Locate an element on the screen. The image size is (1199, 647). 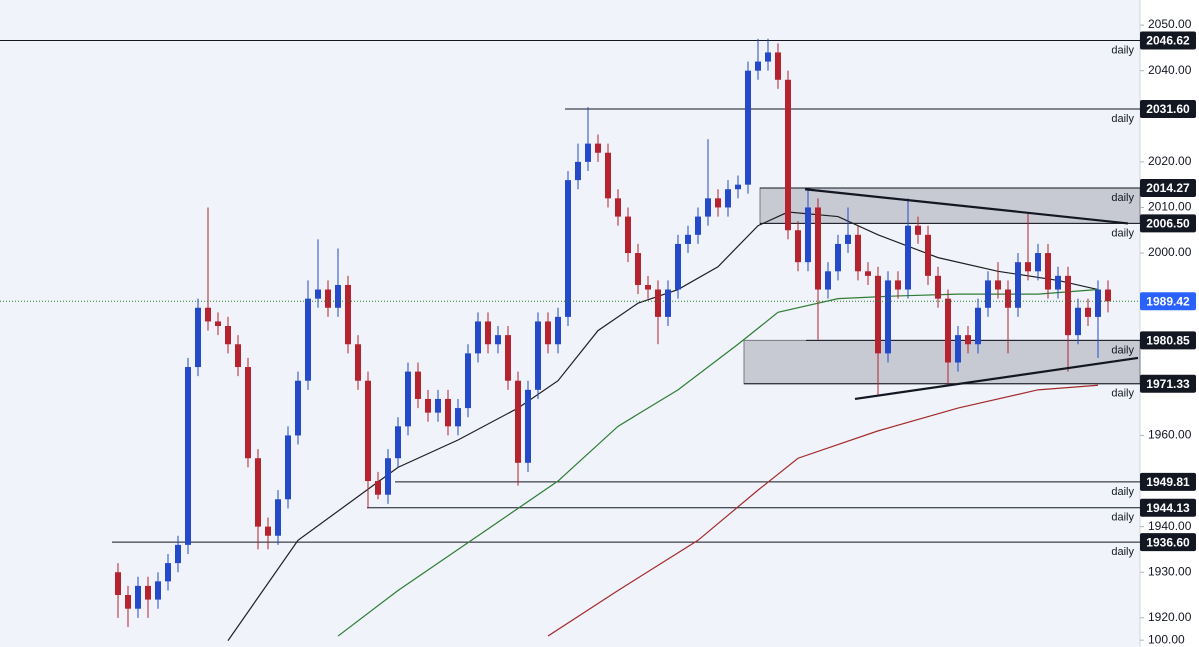
level-label: 2031.60 is located at coordinates (1168, 109).